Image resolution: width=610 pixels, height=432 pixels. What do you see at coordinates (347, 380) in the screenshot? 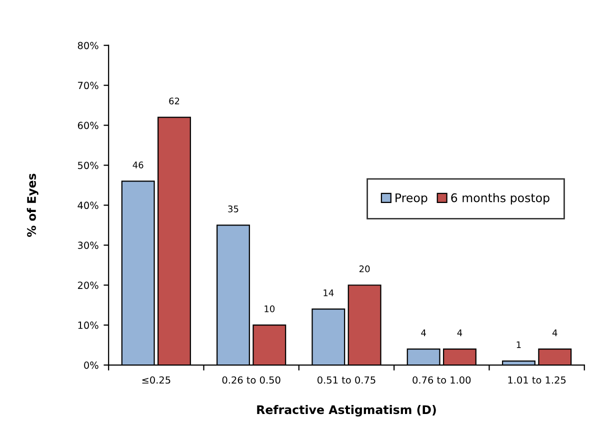
I see `x-tick-label: 0.51 to 0.75` at bounding box center [347, 380].